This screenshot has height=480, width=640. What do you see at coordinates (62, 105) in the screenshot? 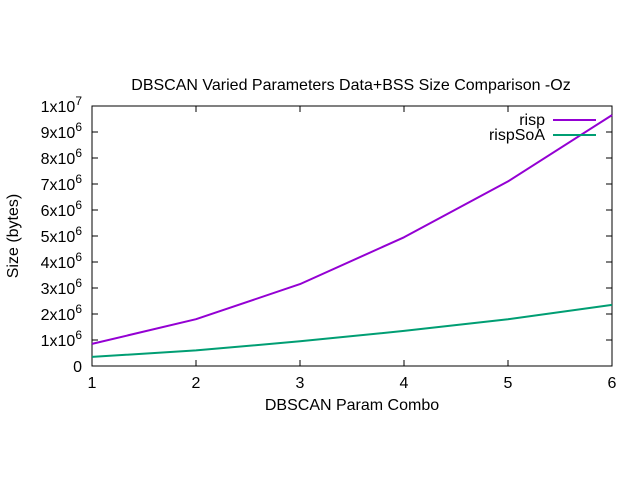
I see `y-tick-label: 1x10⁷` at bounding box center [62, 105].